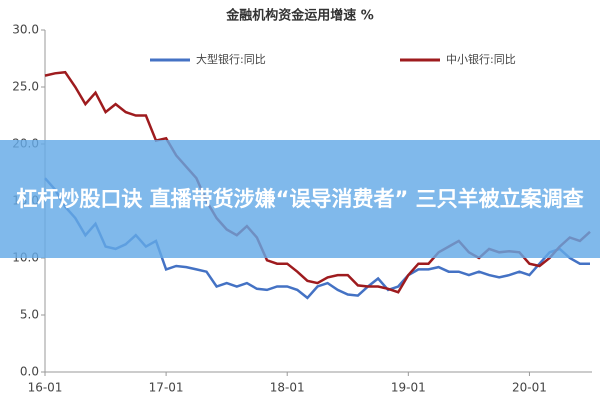  Describe the element at coordinates (408, 388) in the screenshot. I see `x-tick-label: 19-01` at that location.